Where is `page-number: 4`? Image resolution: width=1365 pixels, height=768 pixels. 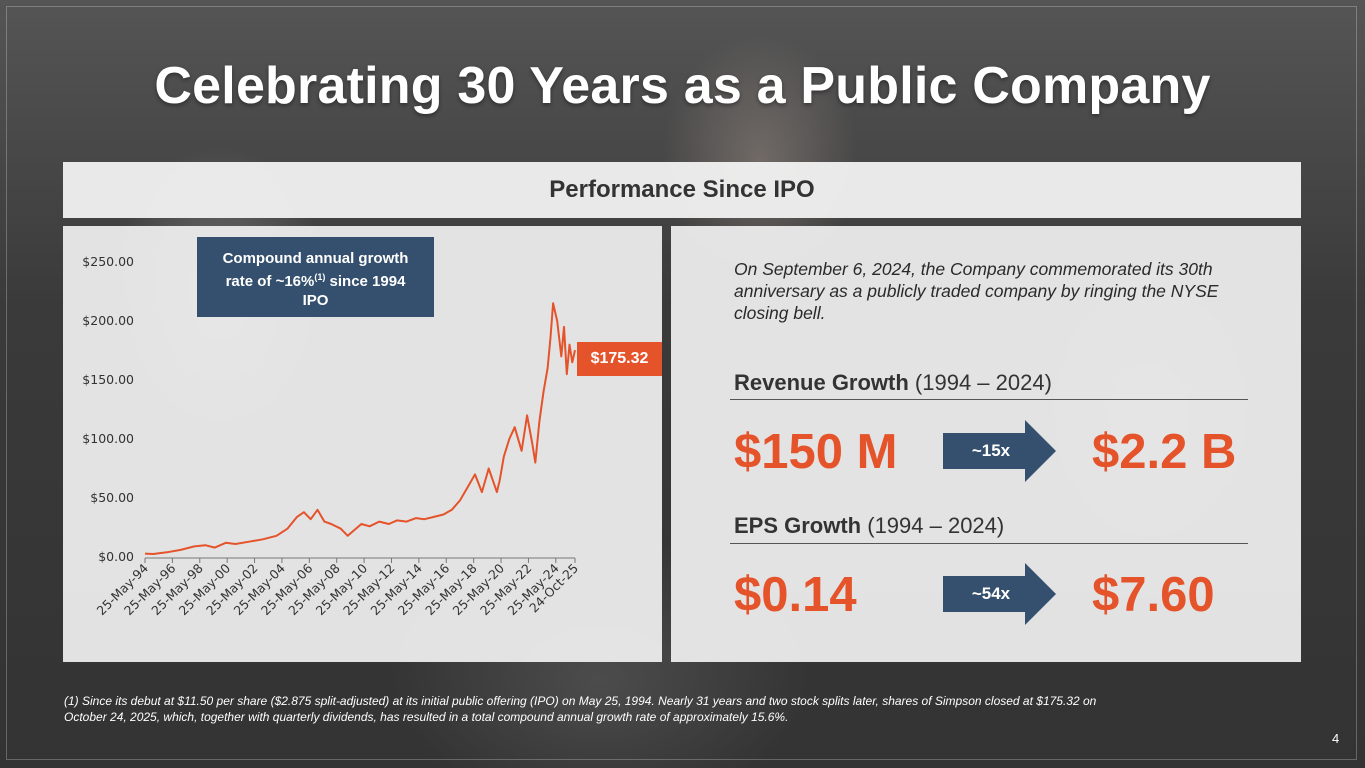
page-number: 4 is located at coordinates (1336, 738).